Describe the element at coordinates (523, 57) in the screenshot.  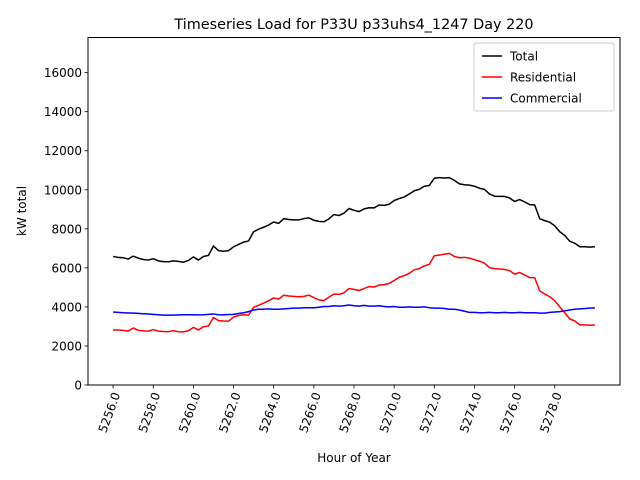
I see `legend-label-total: Total` at that location.